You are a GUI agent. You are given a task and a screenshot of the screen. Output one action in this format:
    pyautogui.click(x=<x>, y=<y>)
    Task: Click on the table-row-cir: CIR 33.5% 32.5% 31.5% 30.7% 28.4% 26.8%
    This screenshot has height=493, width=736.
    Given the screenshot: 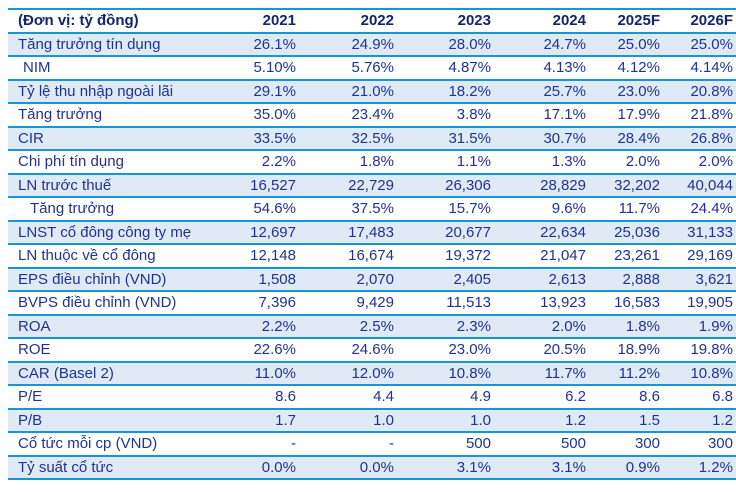 What is the action you would take?
    pyautogui.click(x=372, y=138)
    